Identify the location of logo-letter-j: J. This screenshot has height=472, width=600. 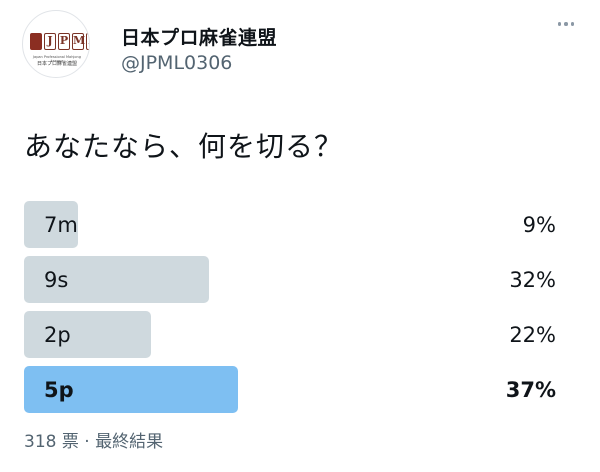
(50, 41).